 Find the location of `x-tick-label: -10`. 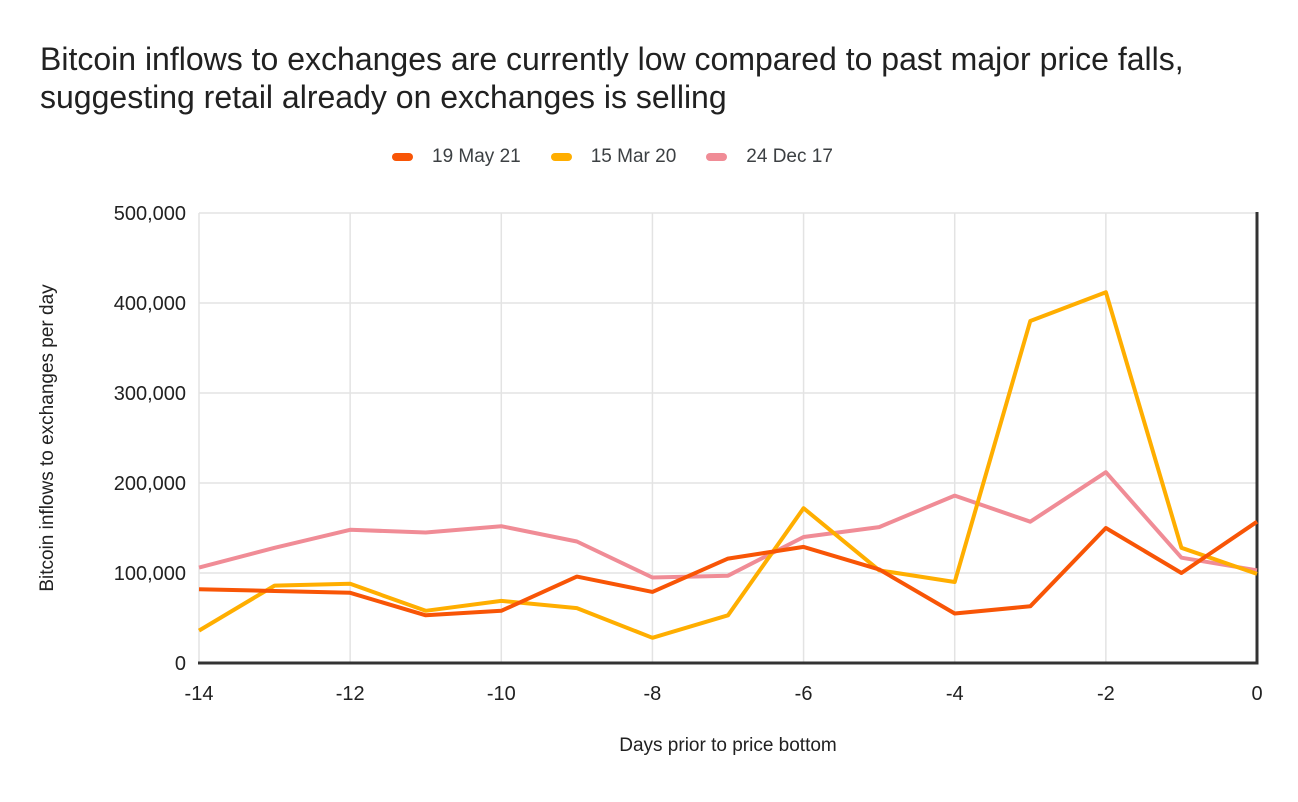

x-tick-label: -10 is located at coordinates (501, 694).